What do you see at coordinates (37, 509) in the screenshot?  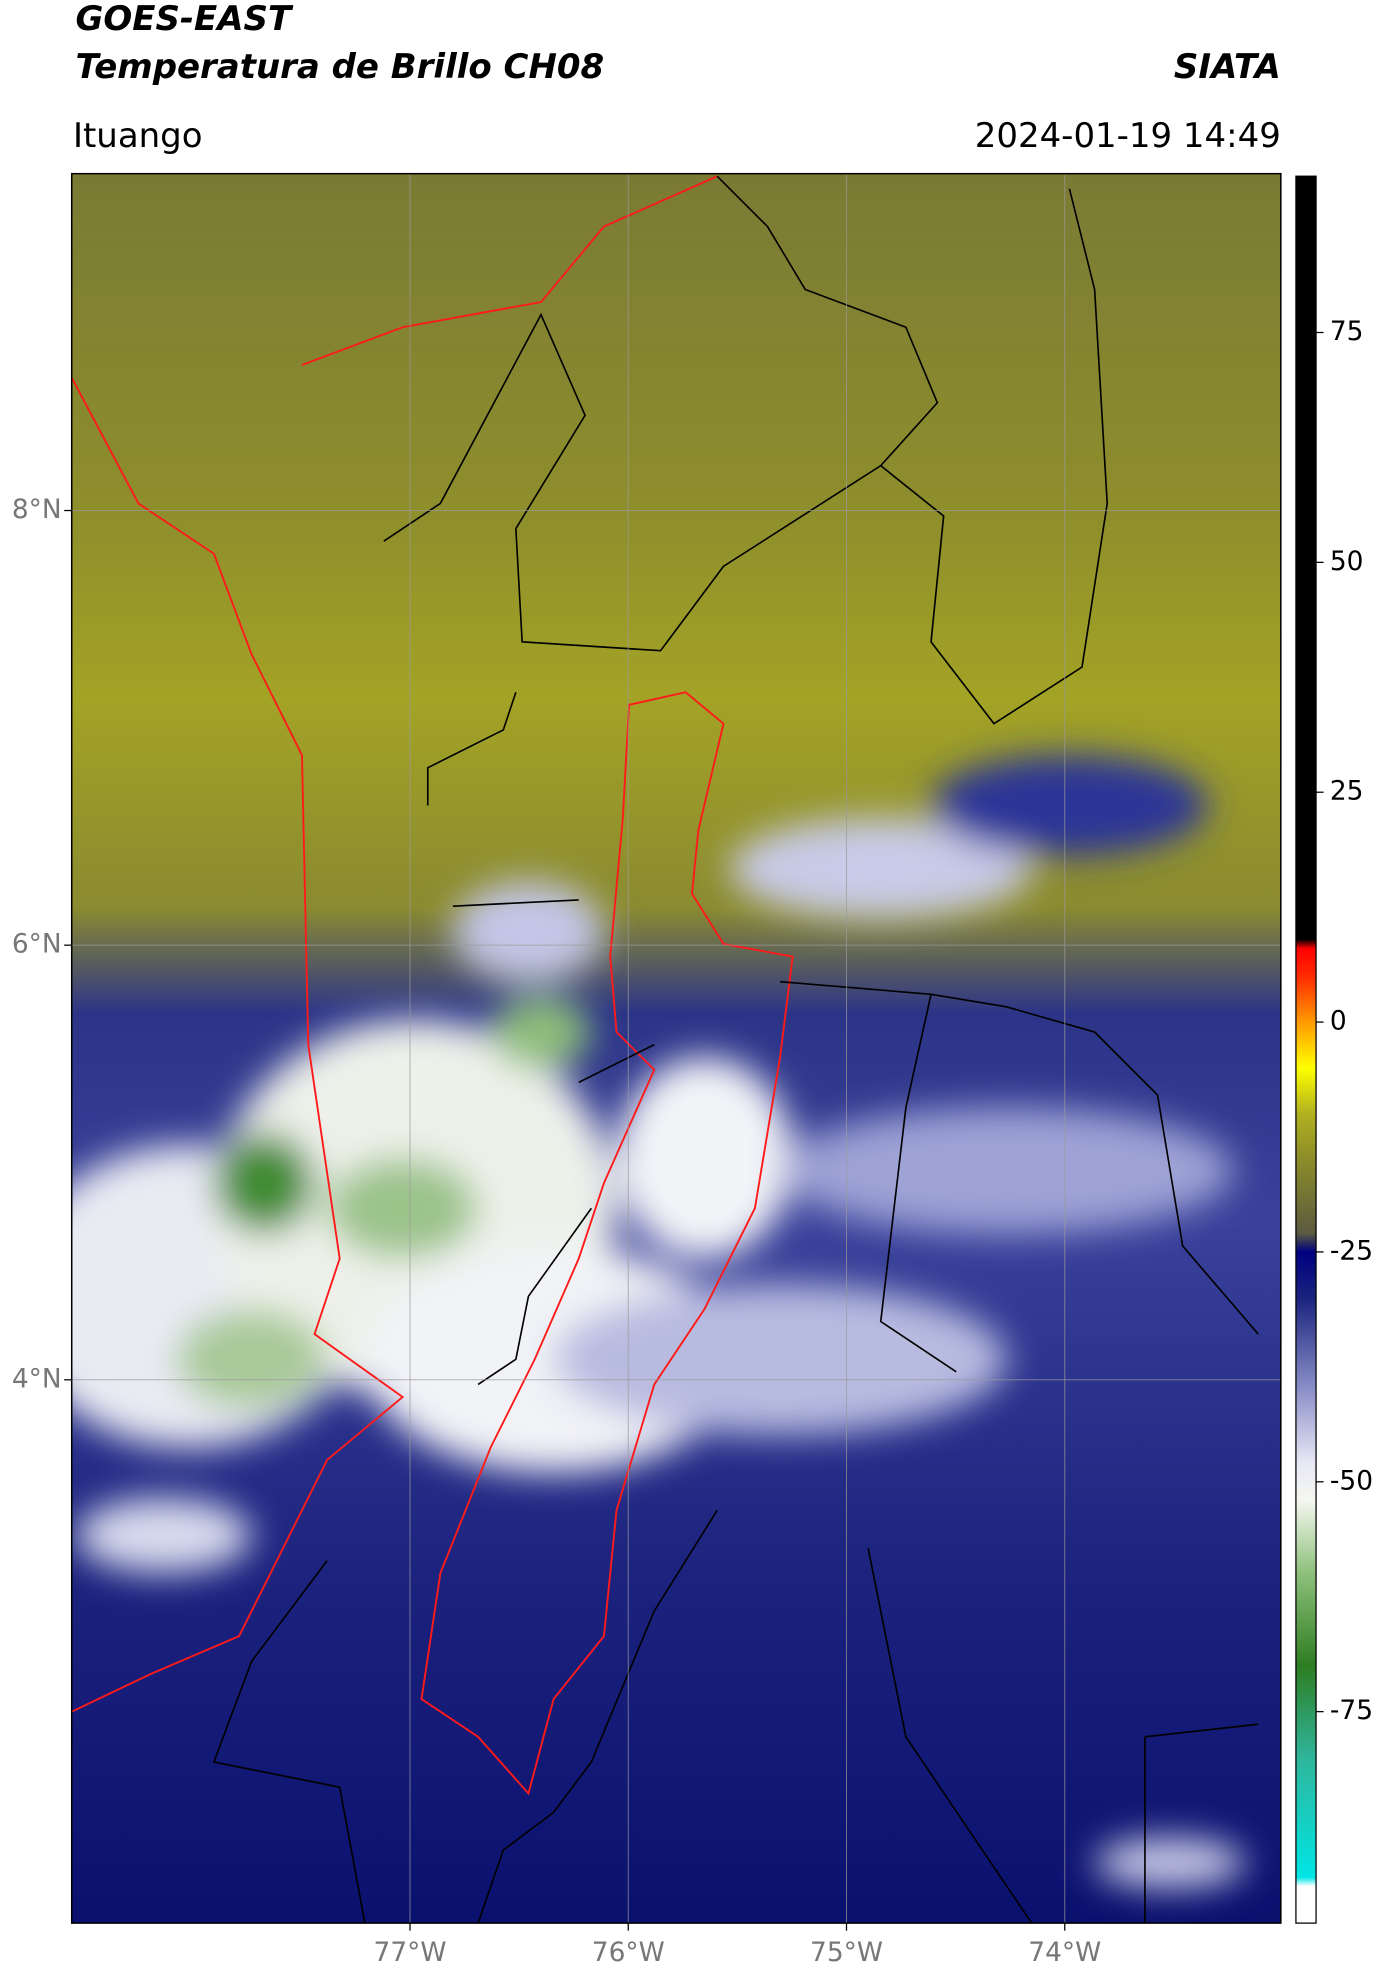 I see `lat-label: 8°N` at bounding box center [37, 509].